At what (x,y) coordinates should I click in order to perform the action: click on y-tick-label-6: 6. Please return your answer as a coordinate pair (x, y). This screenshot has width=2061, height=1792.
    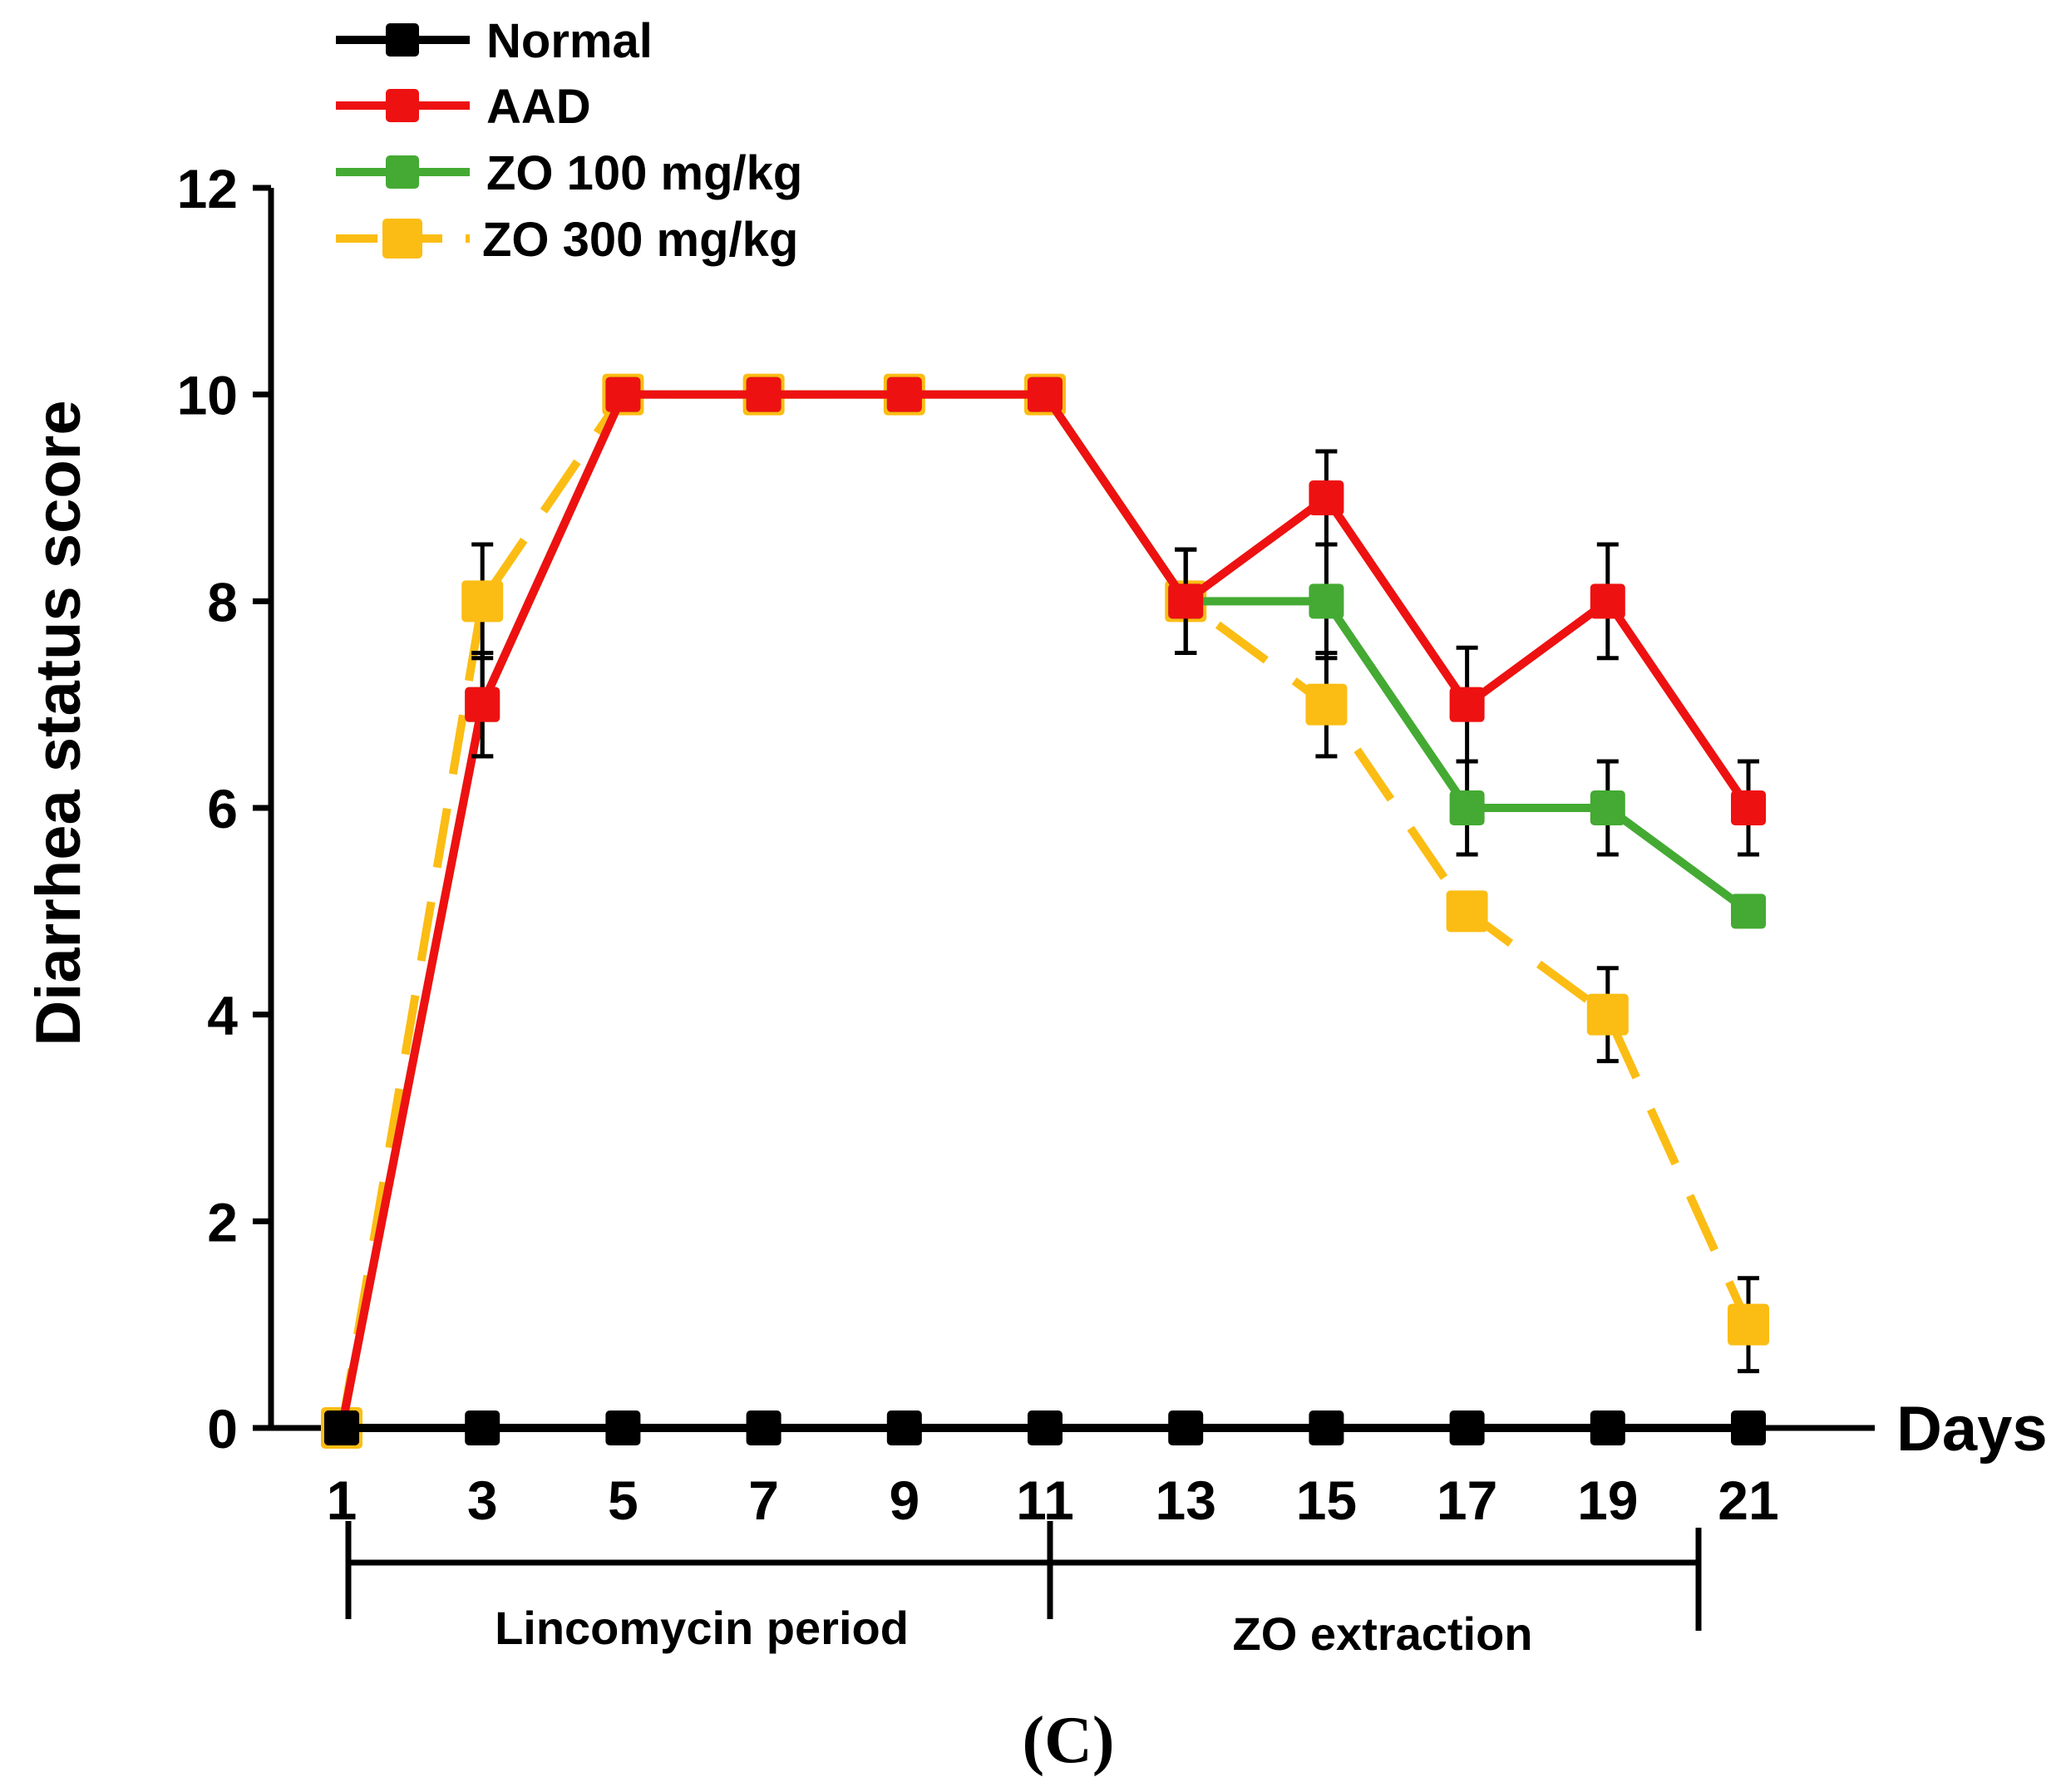
    Looking at the image, I should click on (222, 808).